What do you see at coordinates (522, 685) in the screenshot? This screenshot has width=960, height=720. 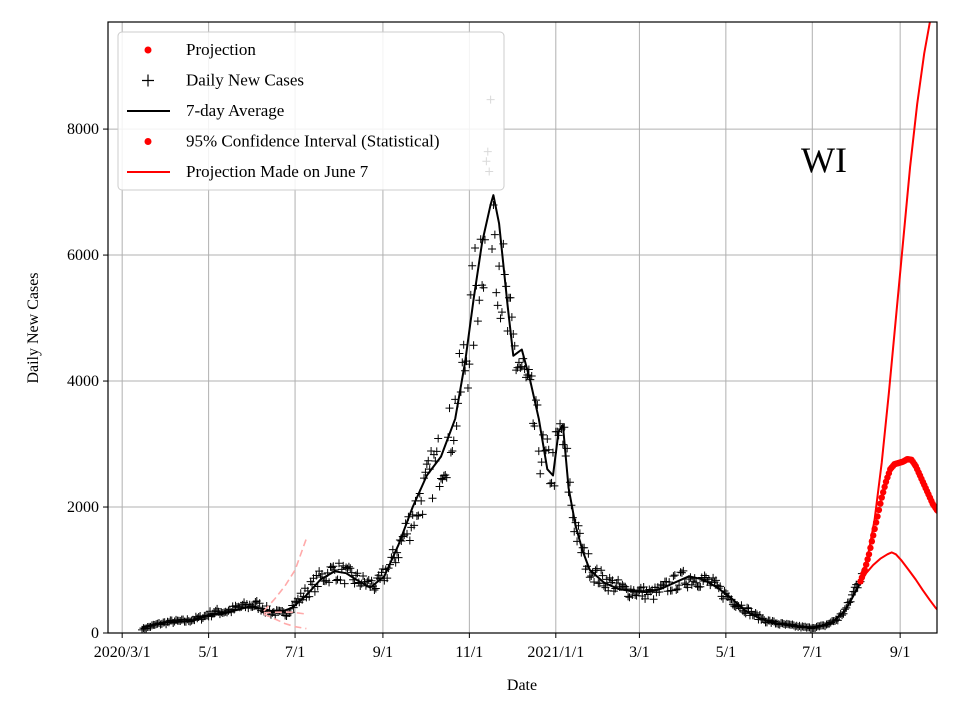 I see `x-axis-label: Date` at bounding box center [522, 685].